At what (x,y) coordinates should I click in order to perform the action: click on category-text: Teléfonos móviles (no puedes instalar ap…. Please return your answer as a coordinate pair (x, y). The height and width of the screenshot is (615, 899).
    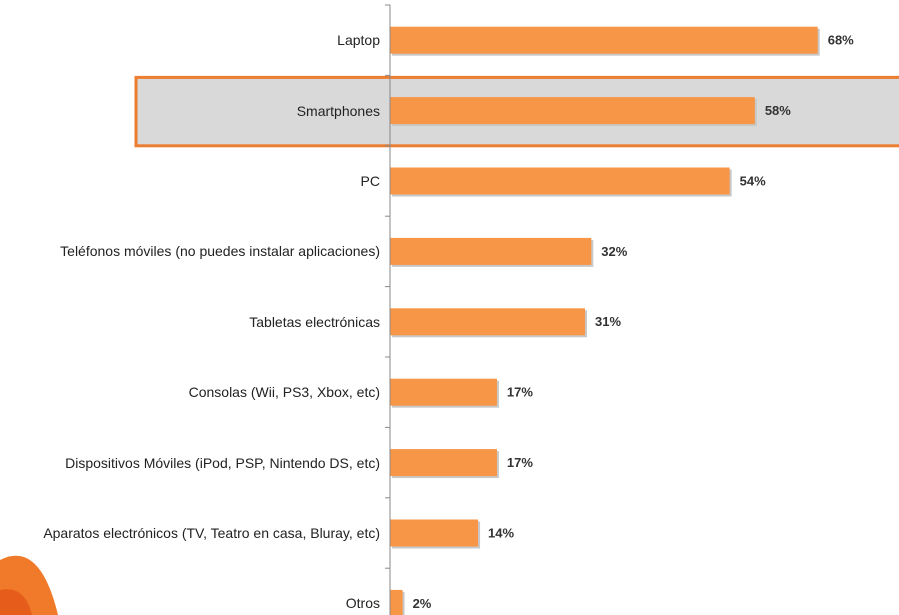
    Looking at the image, I should click on (220, 251).